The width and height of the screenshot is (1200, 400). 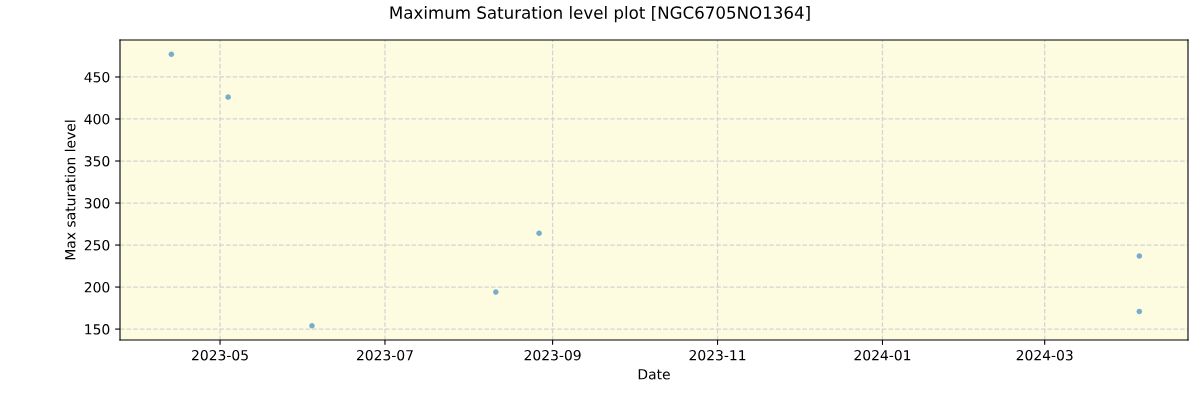 What do you see at coordinates (717, 355) in the screenshot?
I see `x-tick-label: 2023-11` at bounding box center [717, 355].